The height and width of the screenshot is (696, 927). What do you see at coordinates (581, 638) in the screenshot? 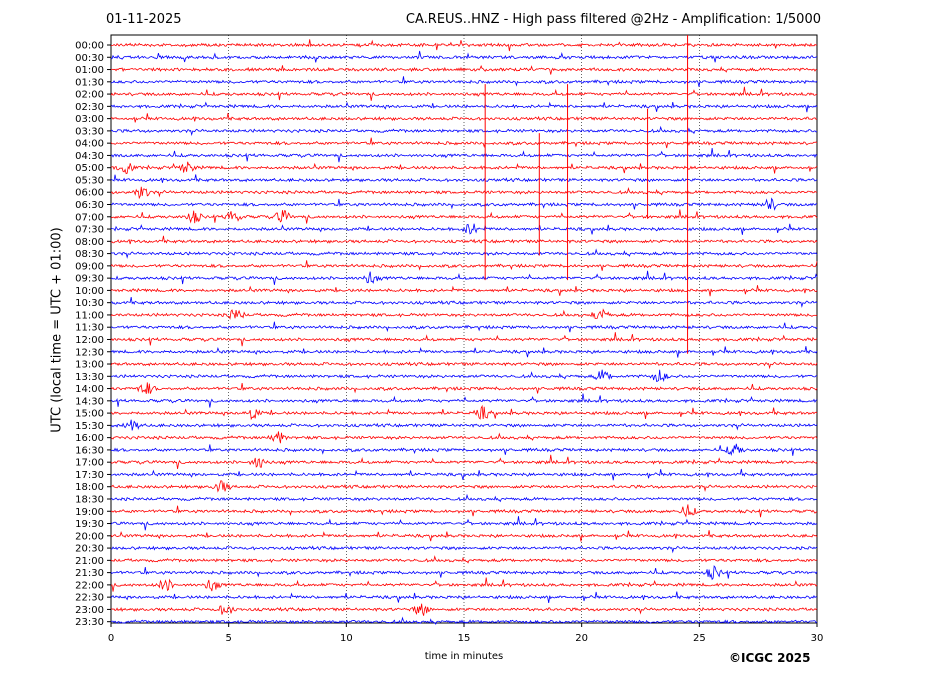
I see `x-tick-label-20: 20` at bounding box center [581, 638].